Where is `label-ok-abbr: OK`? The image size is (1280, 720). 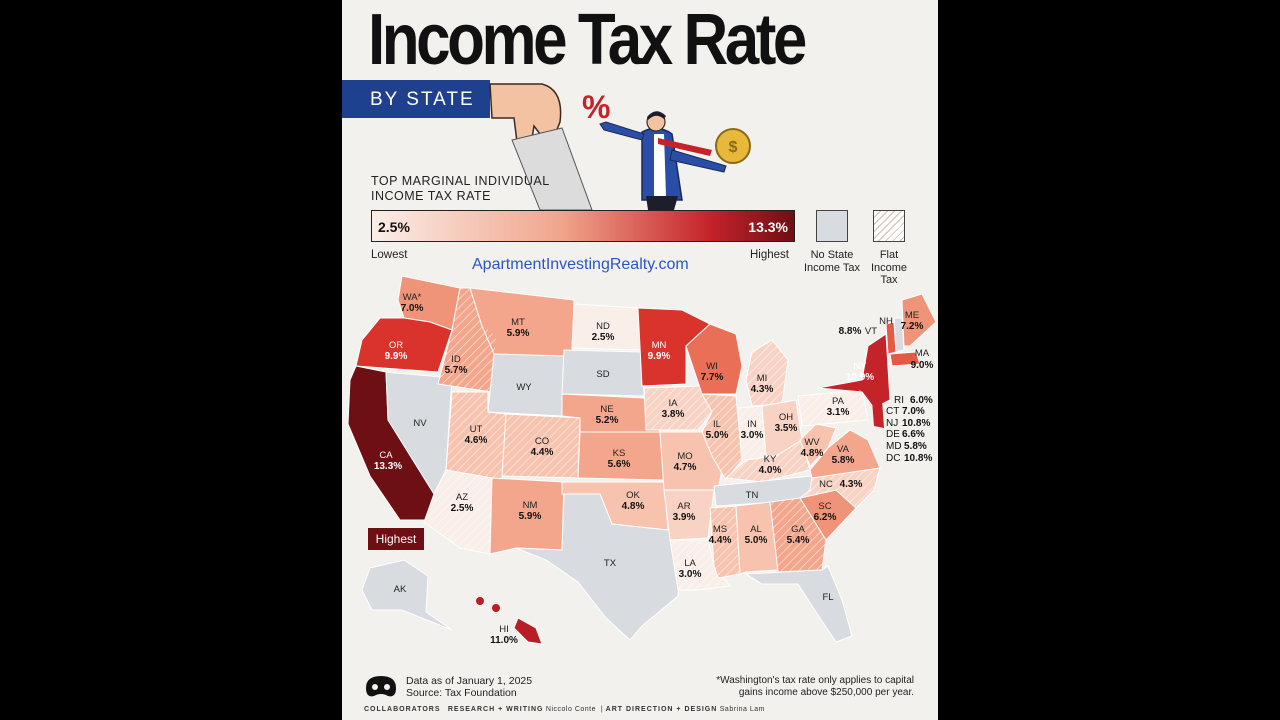 label-ok-abbr: OK is located at coordinates (633, 495).